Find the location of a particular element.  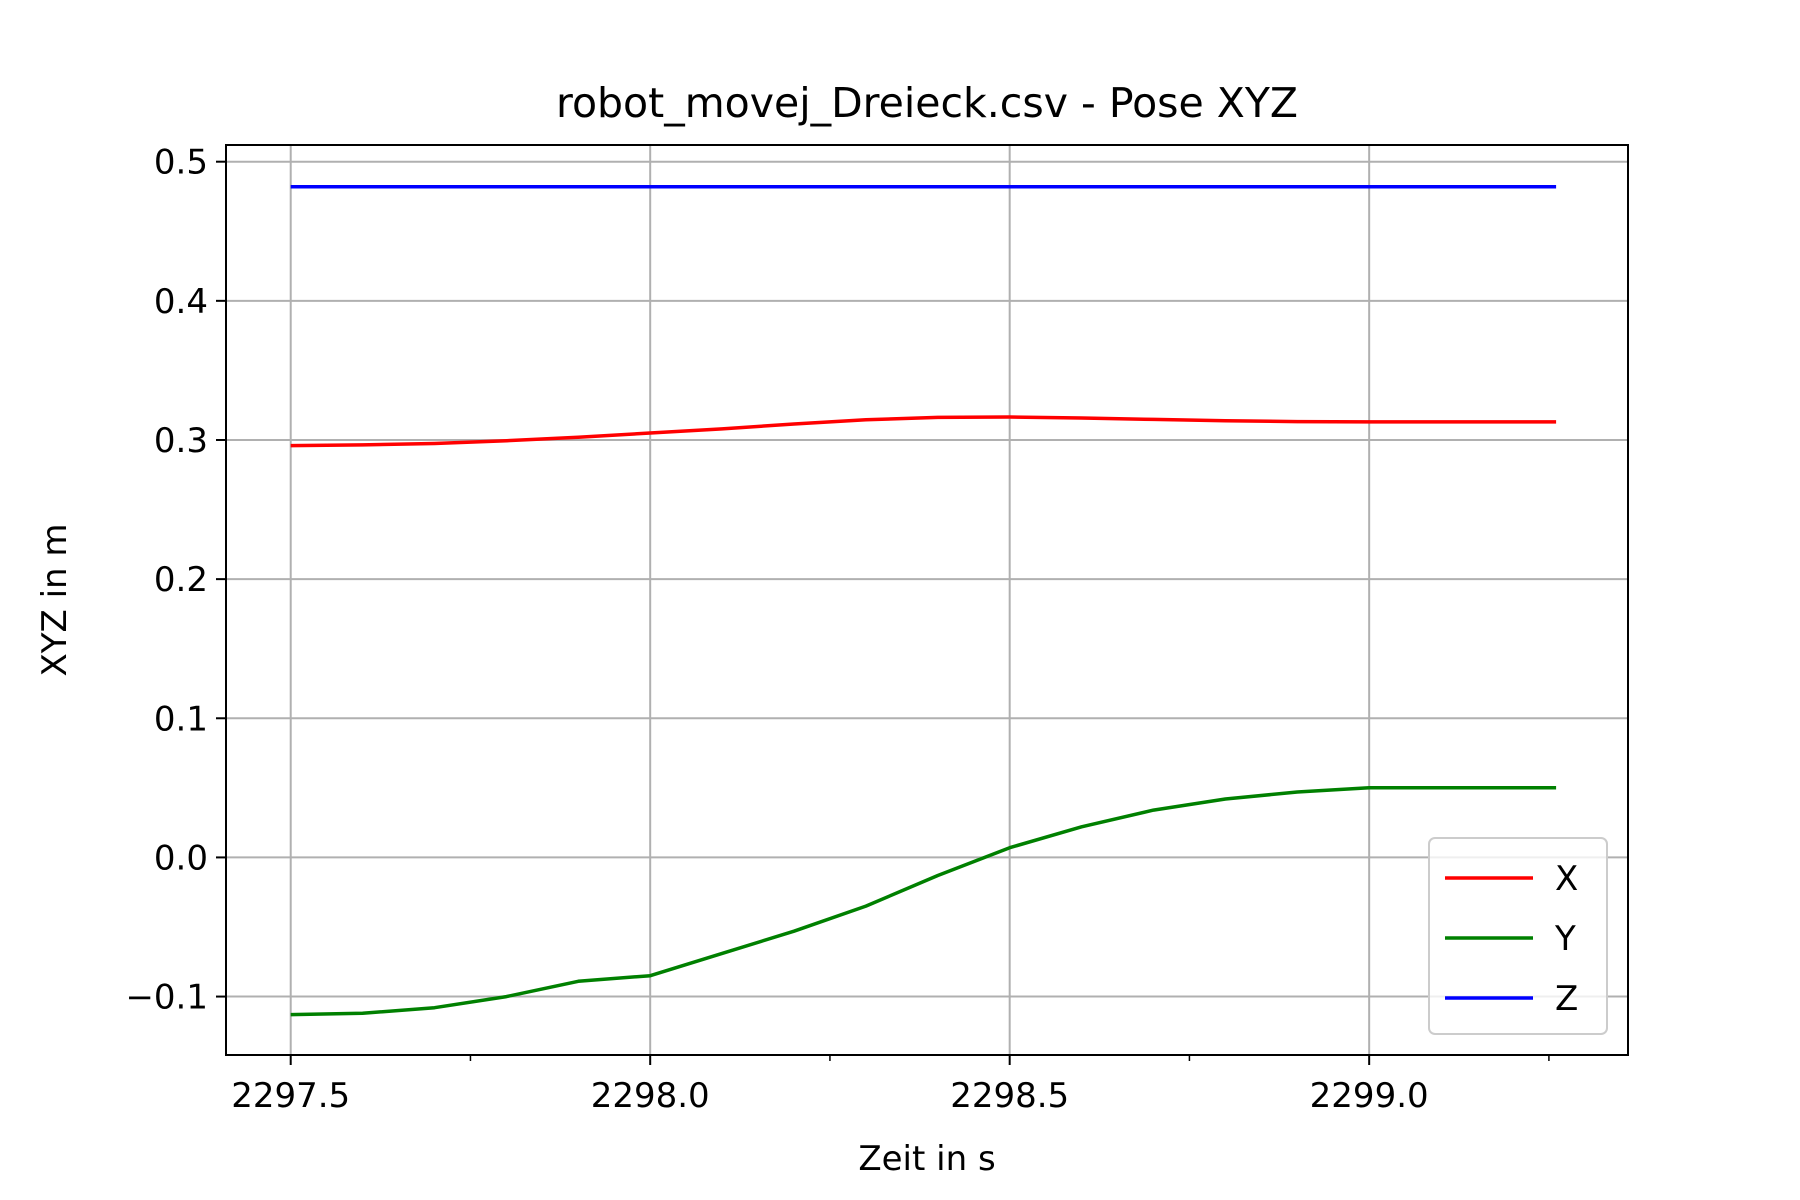

x-tick-label: 2297.5 is located at coordinates (290, 1096).